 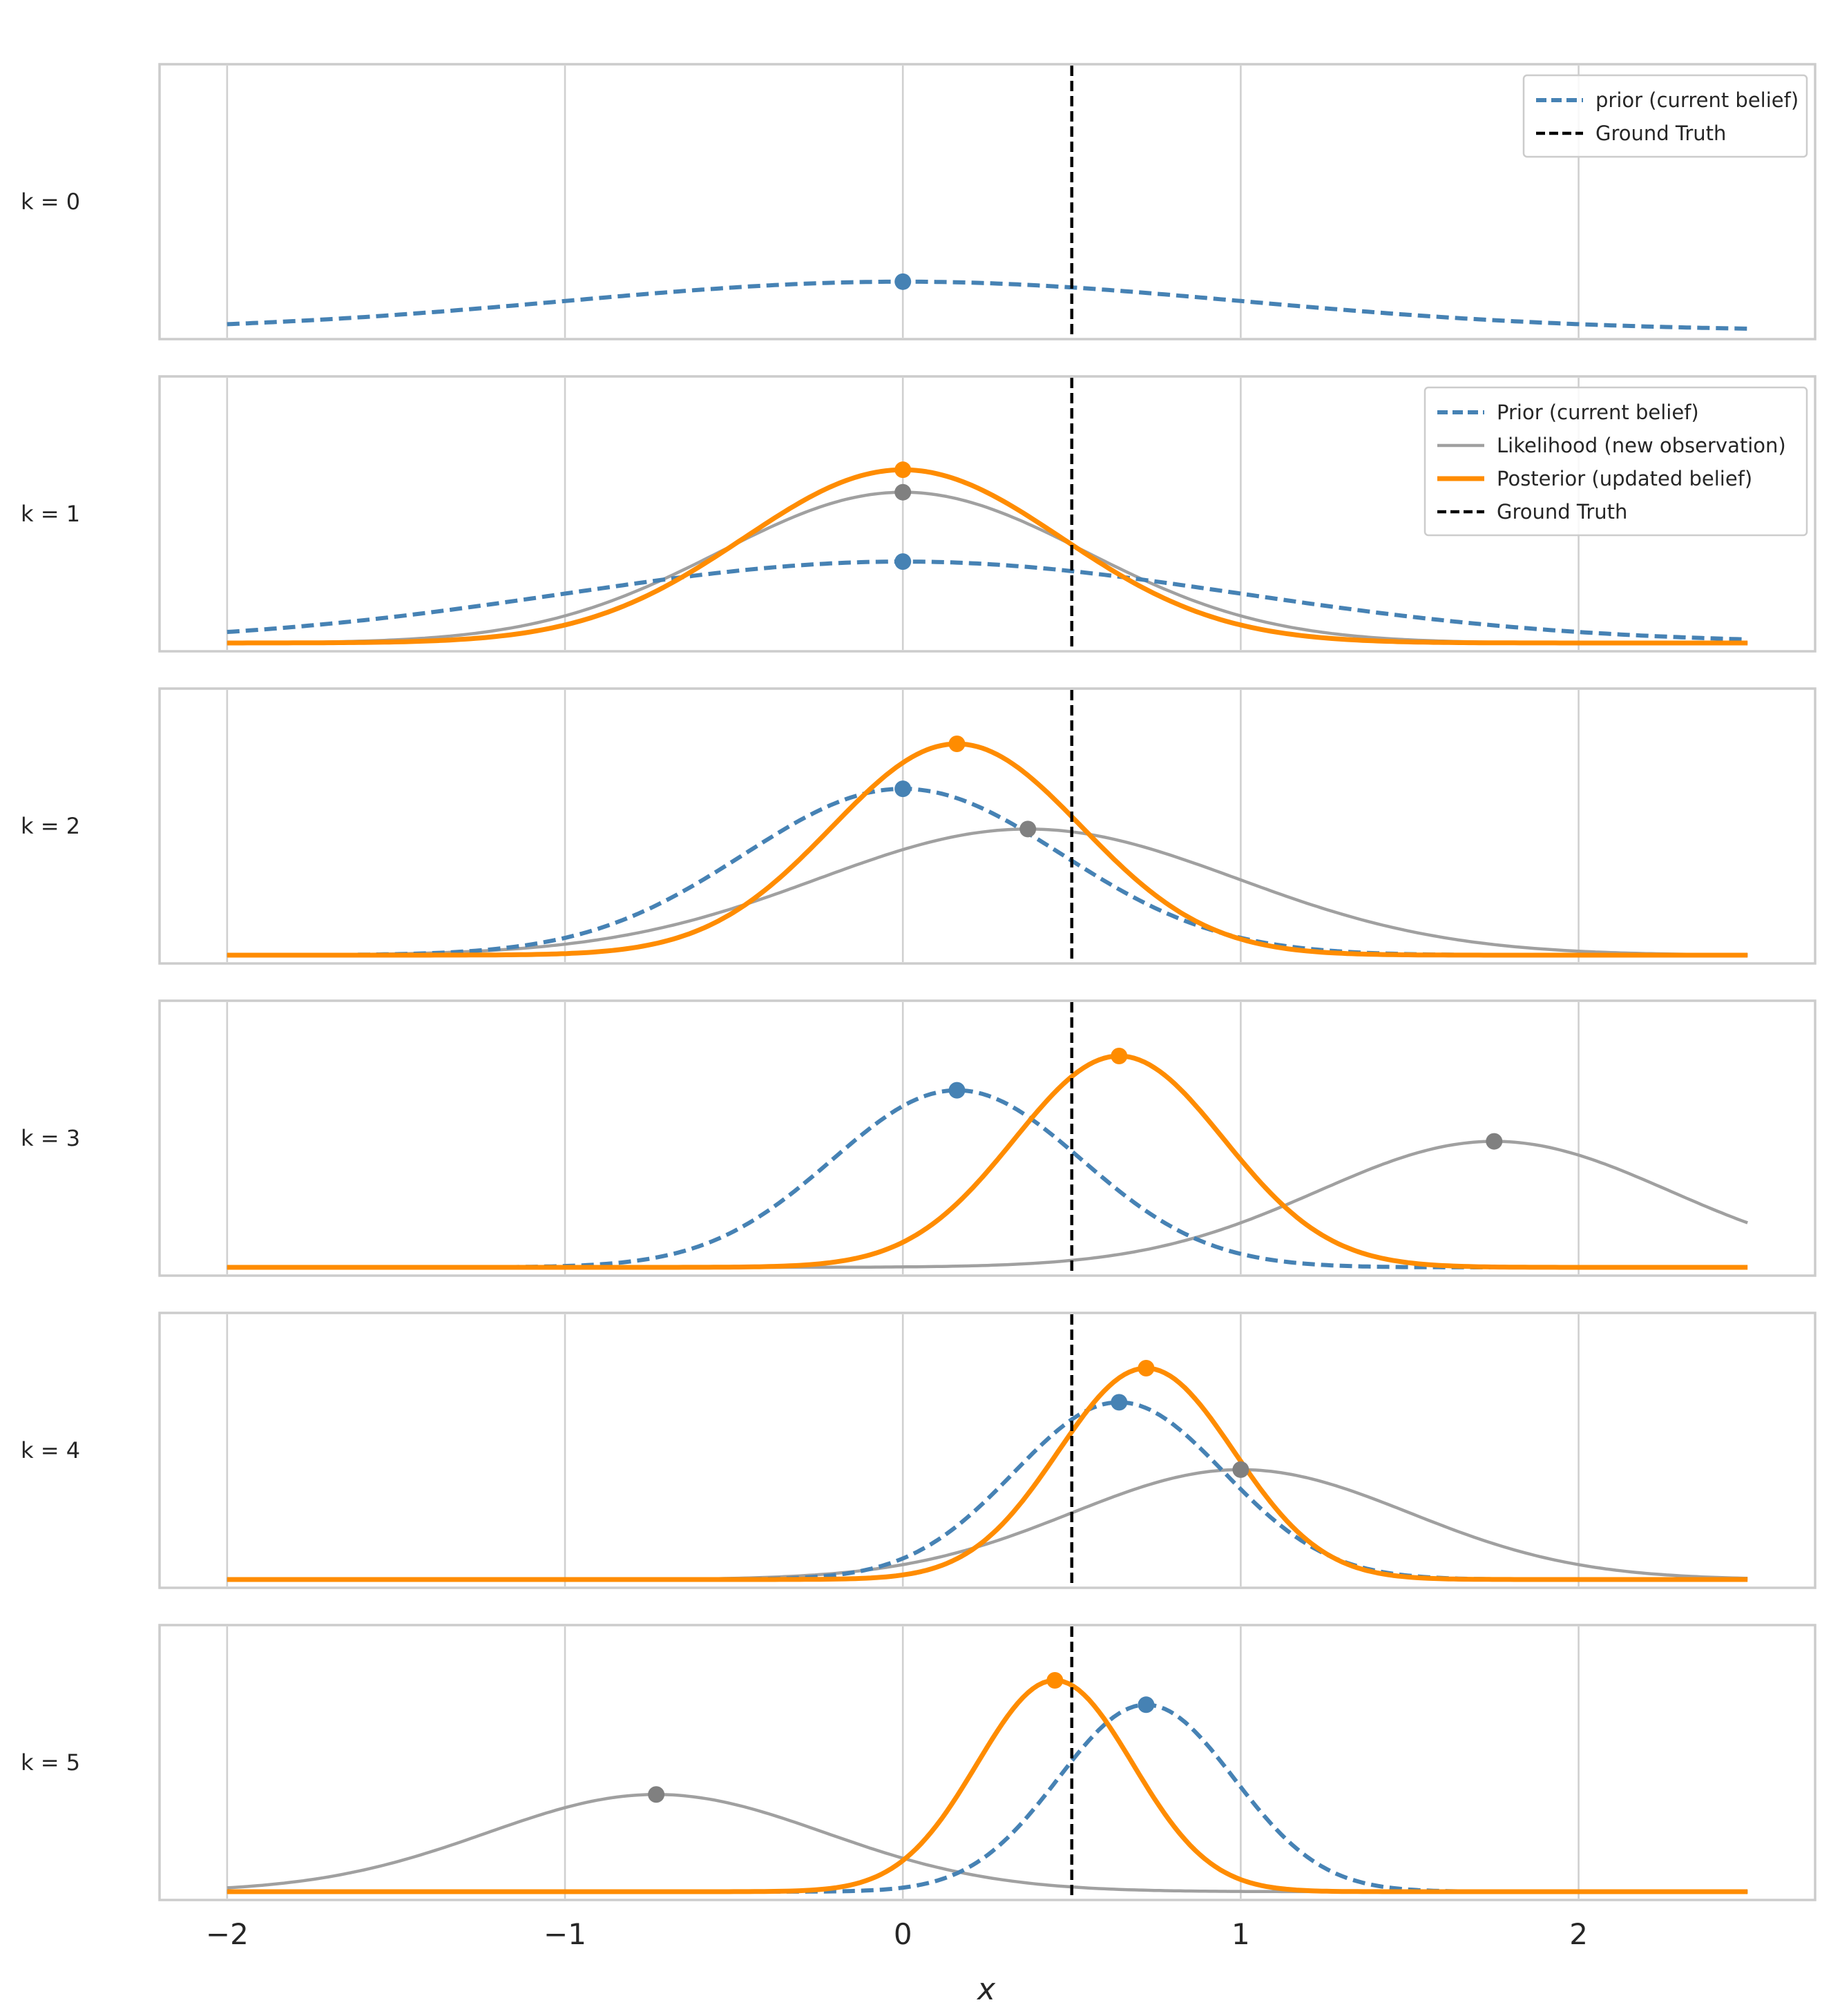 What do you see at coordinates (1641, 445) in the screenshot?
I see `legend-entry-likelihood: Likelihood (new observation)` at bounding box center [1641, 445].